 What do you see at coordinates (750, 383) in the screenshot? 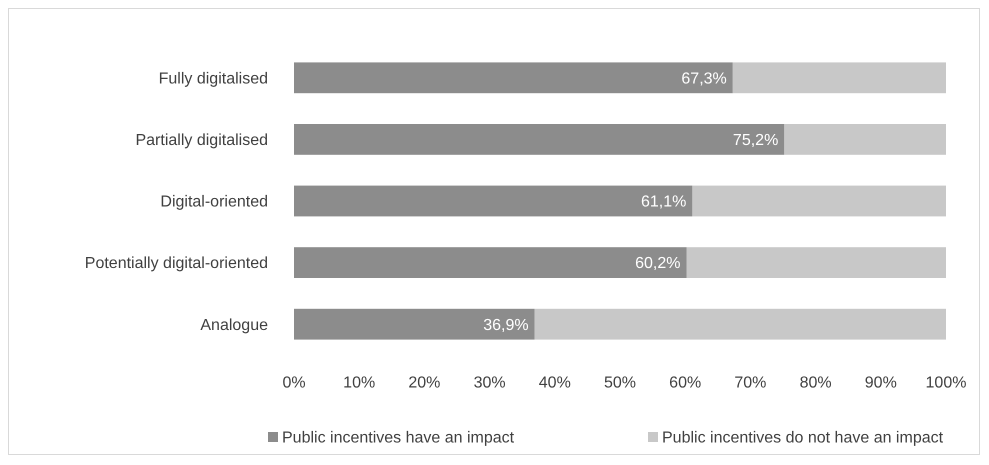
I see `x-tick-label: 70%` at bounding box center [750, 383].